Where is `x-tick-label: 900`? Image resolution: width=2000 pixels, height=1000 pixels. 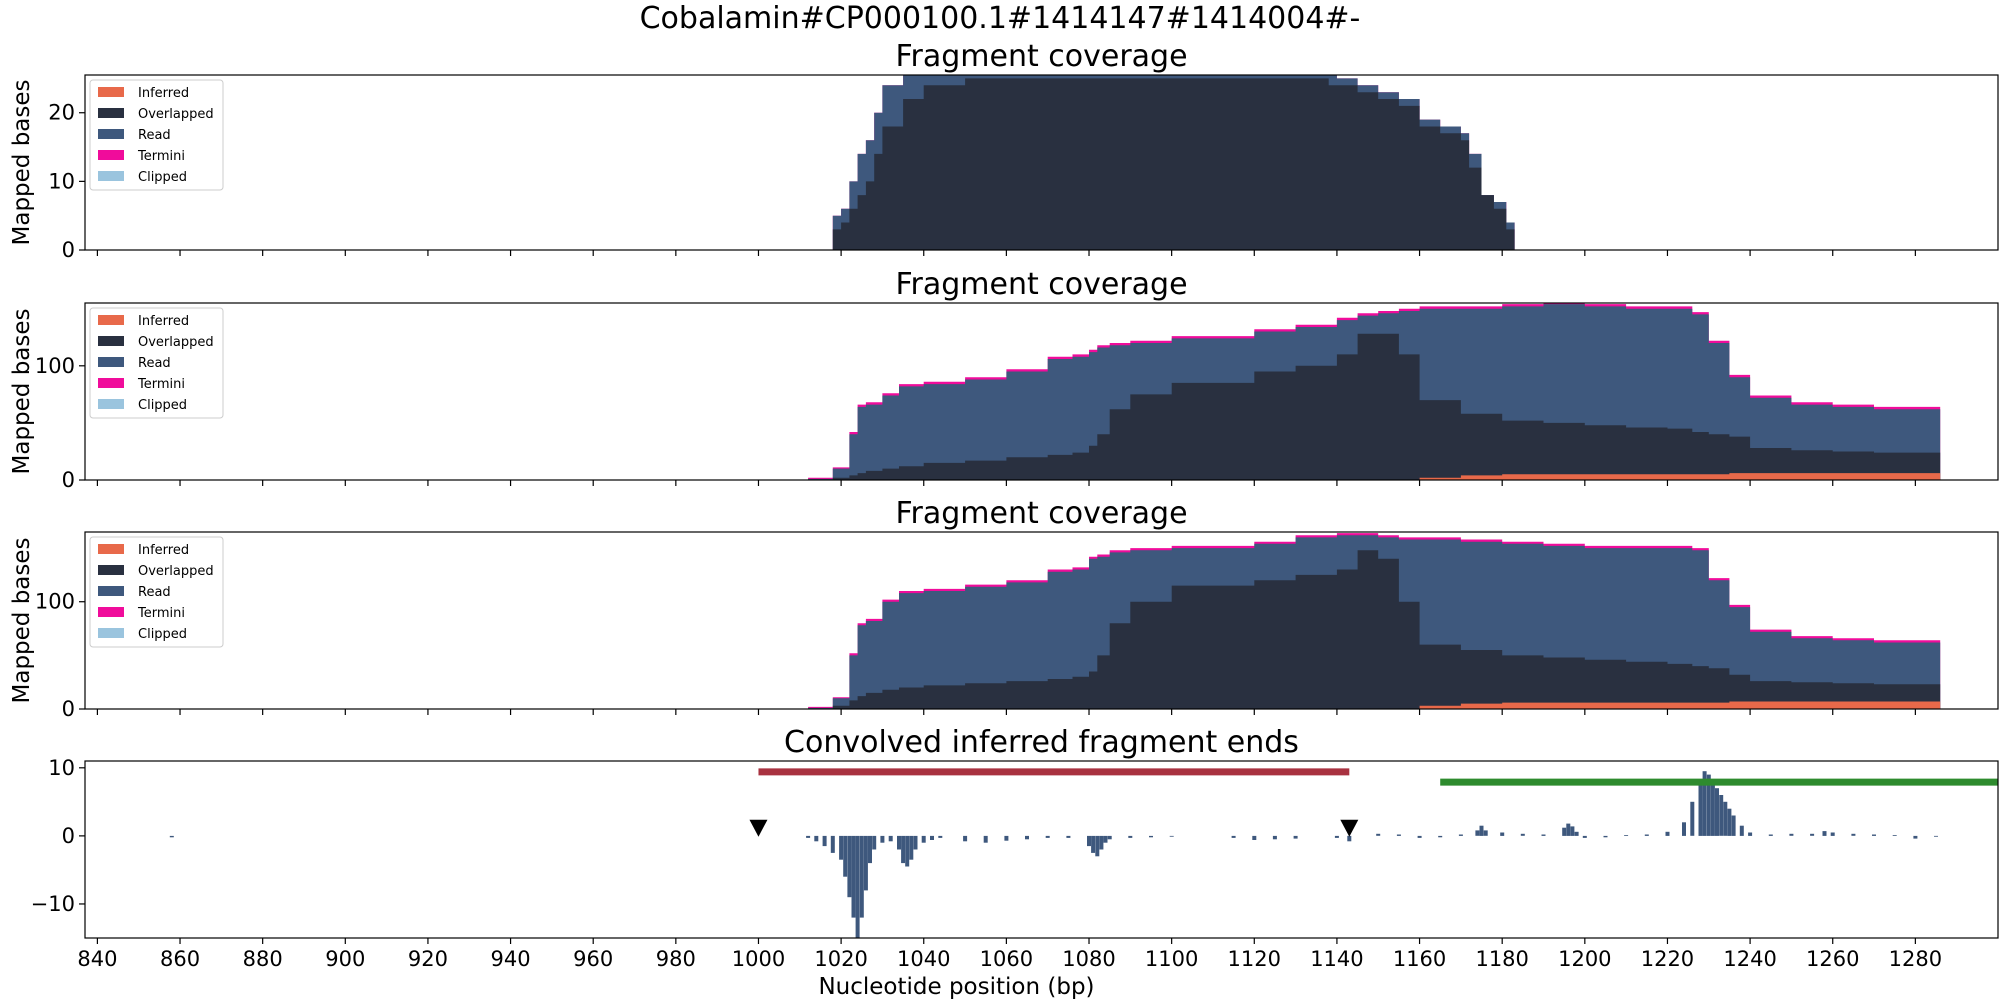 x-tick-label: 900 is located at coordinates (345, 959).